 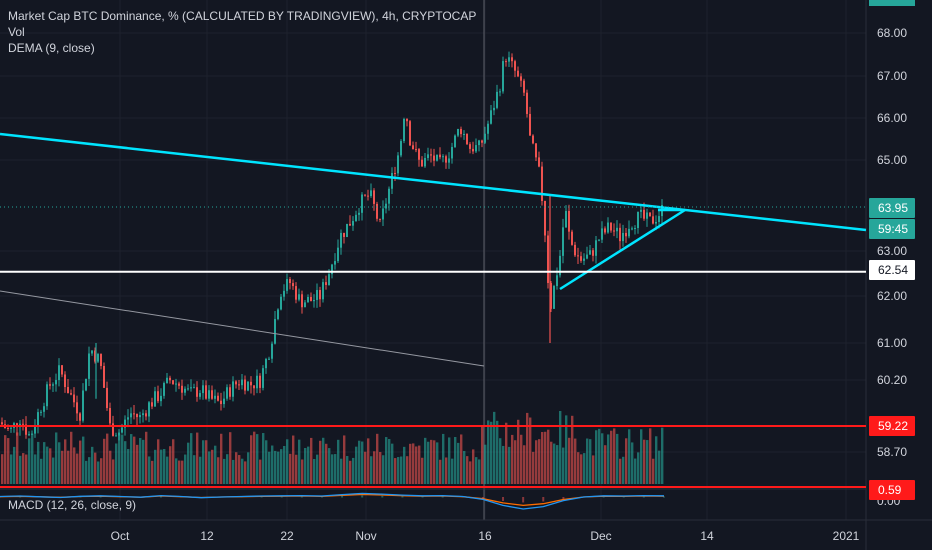 I want to click on time-tick-label: 22, so click(x=287, y=536).